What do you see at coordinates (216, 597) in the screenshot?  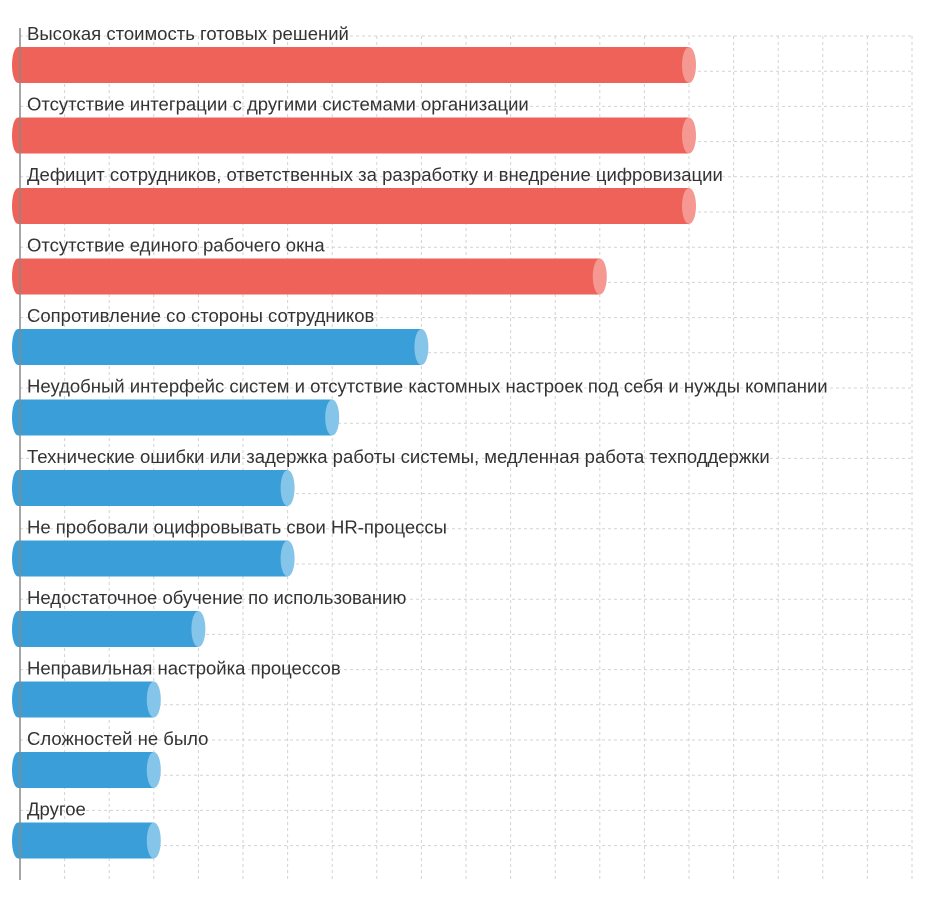 I see `category-label: Недостаточное обучение по использованию` at bounding box center [216, 597].